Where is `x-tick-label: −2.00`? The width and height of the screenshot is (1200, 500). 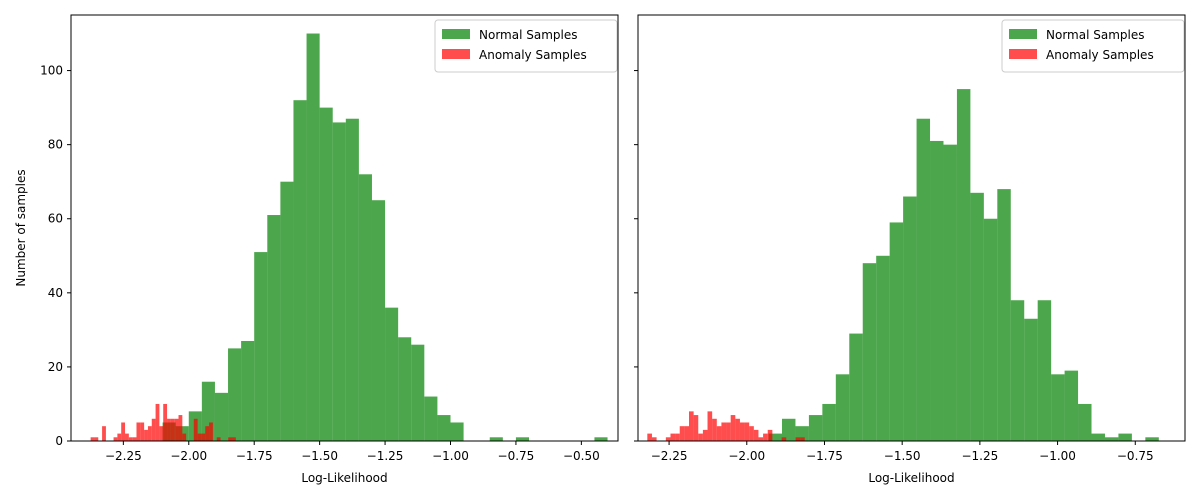 x-tick-label: −2.00 is located at coordinates (188, 456).